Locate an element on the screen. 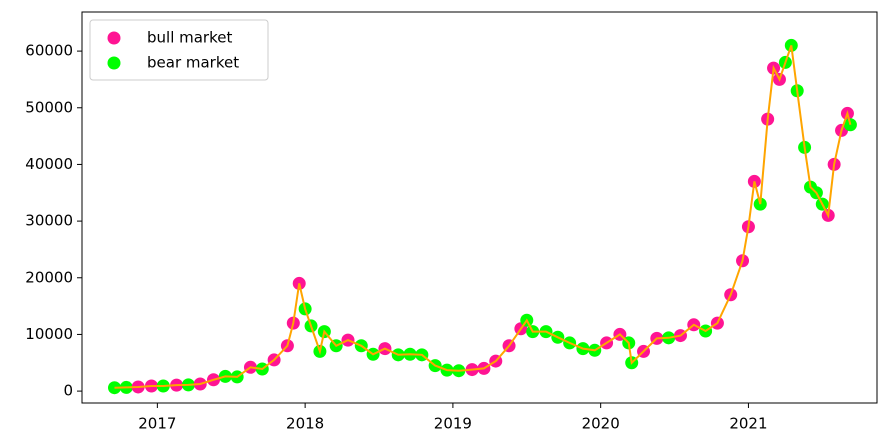 This screenshot has width=879, height=439. x-tick-label: 2021 is located at coordinates (748, 424).